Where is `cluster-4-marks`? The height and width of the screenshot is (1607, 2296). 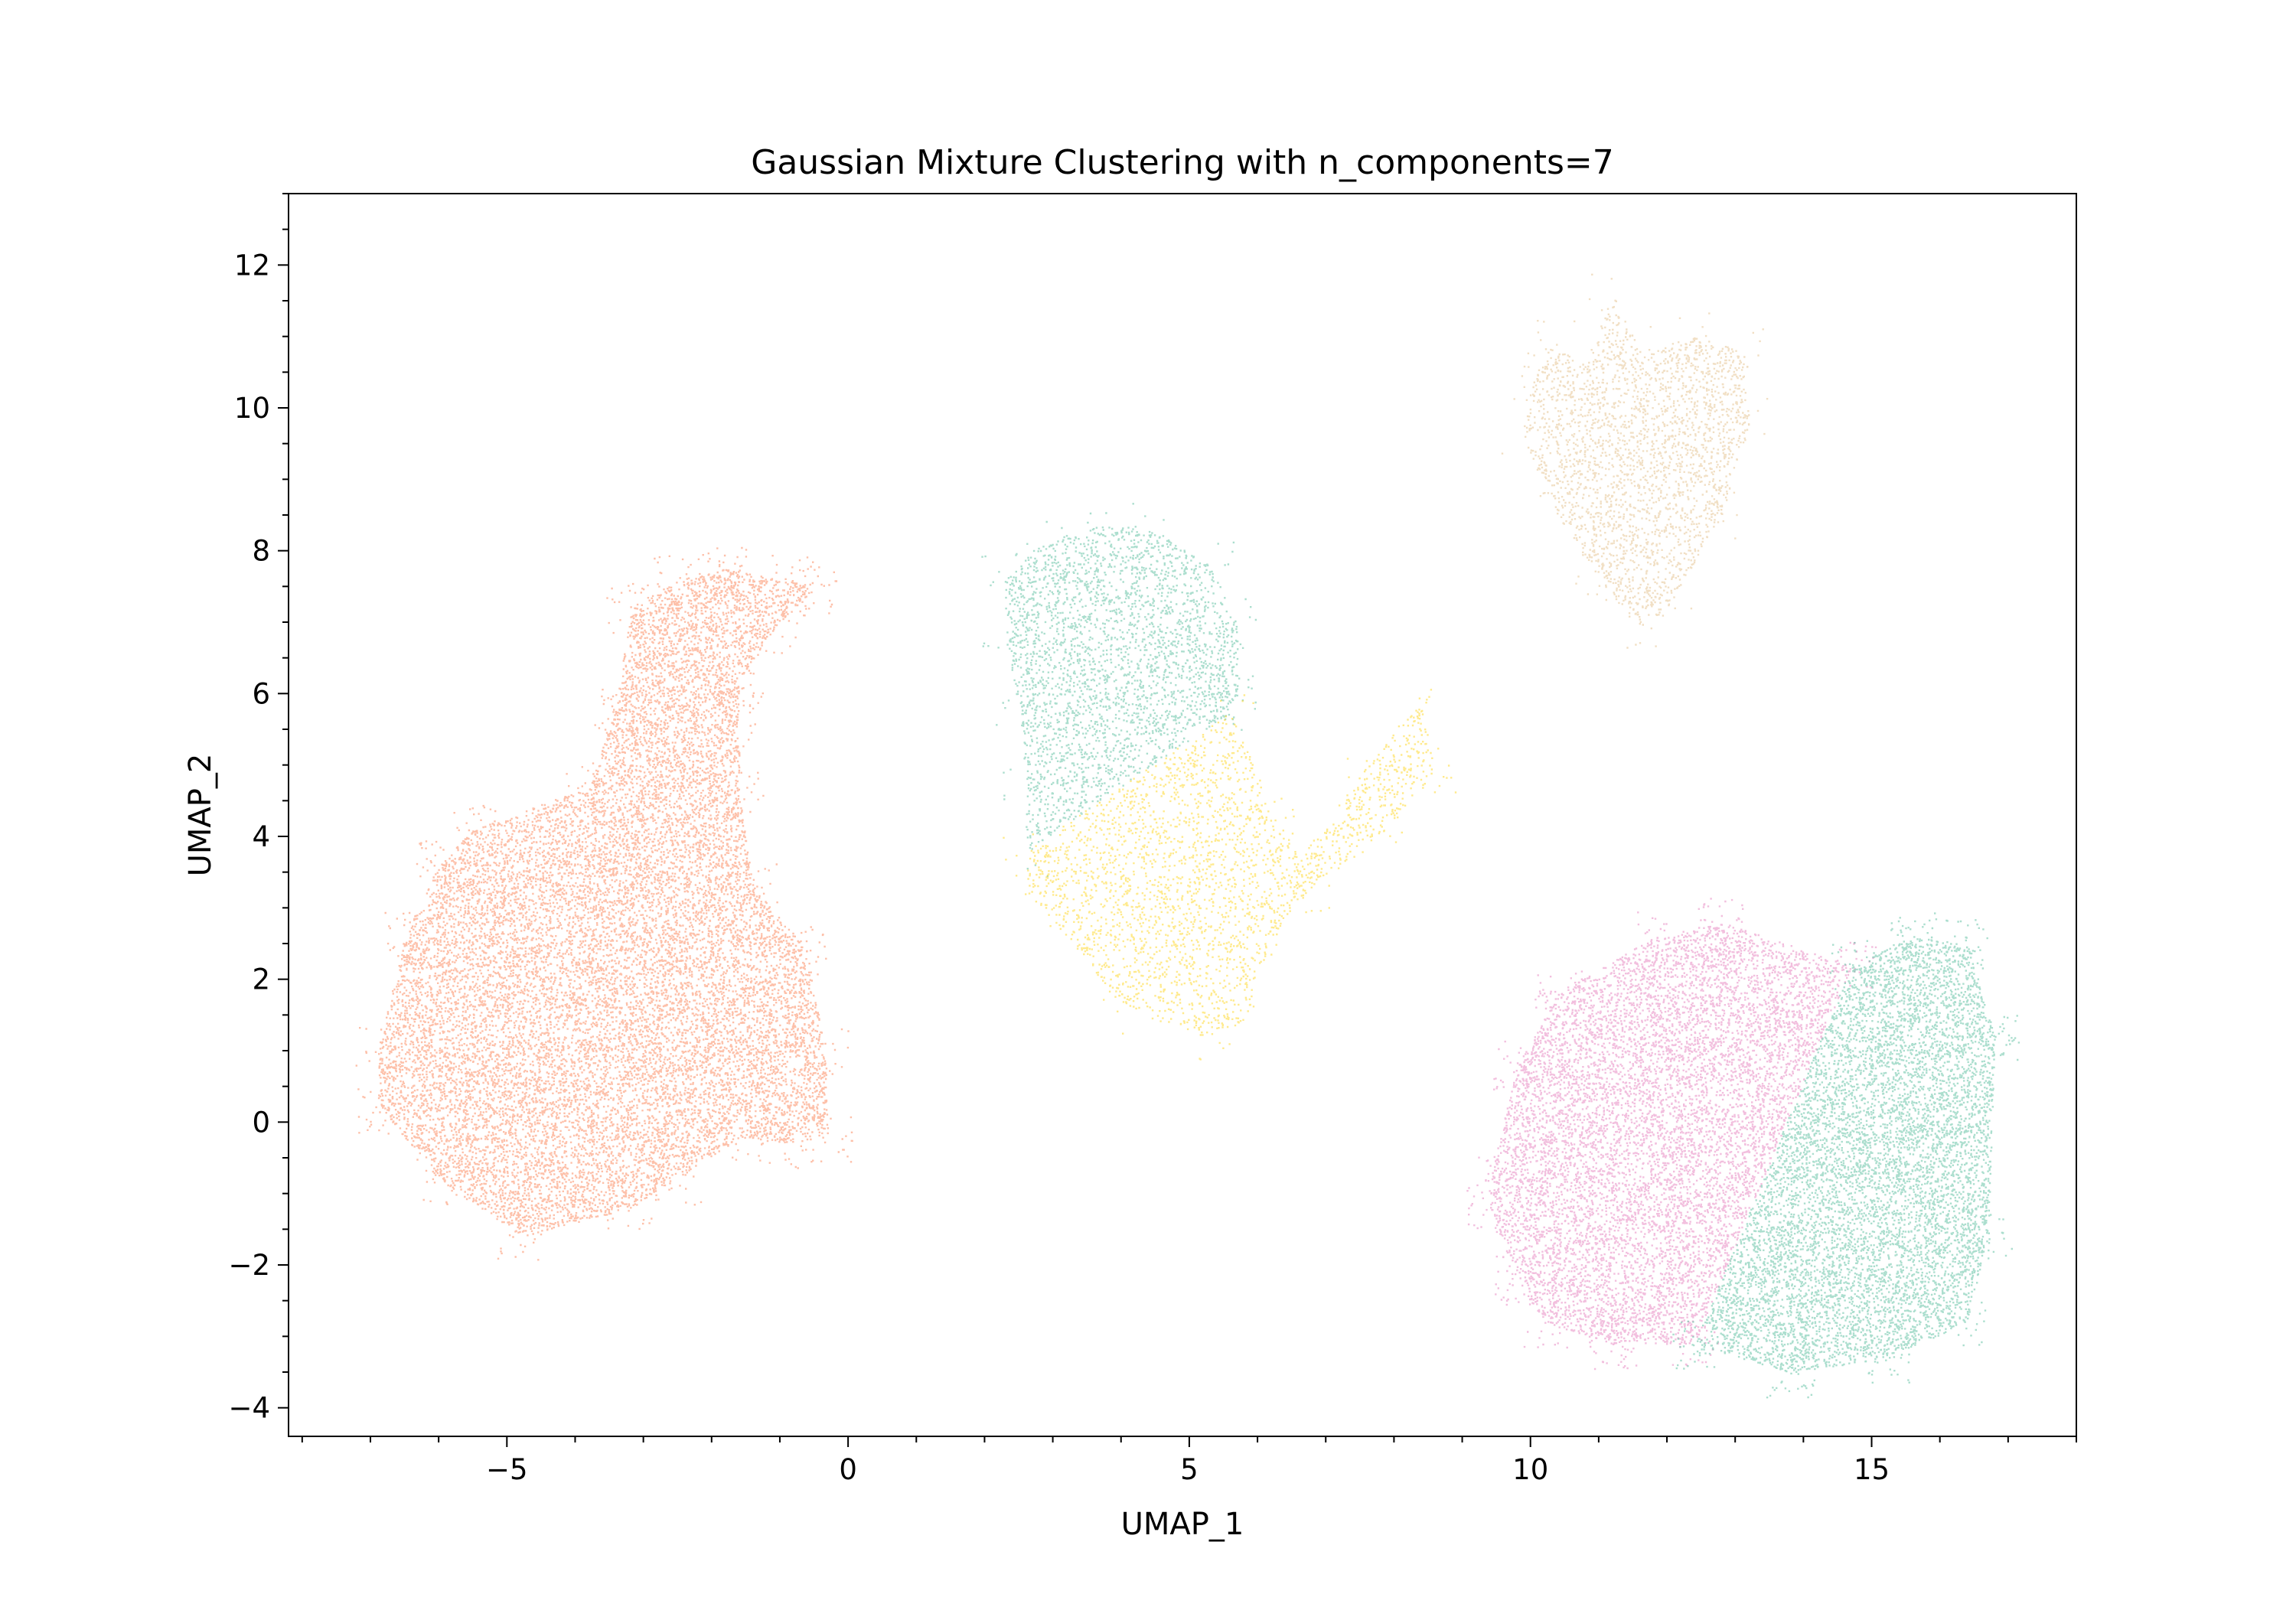
cluster-4-marks is located at coordinates (1671, 1134).